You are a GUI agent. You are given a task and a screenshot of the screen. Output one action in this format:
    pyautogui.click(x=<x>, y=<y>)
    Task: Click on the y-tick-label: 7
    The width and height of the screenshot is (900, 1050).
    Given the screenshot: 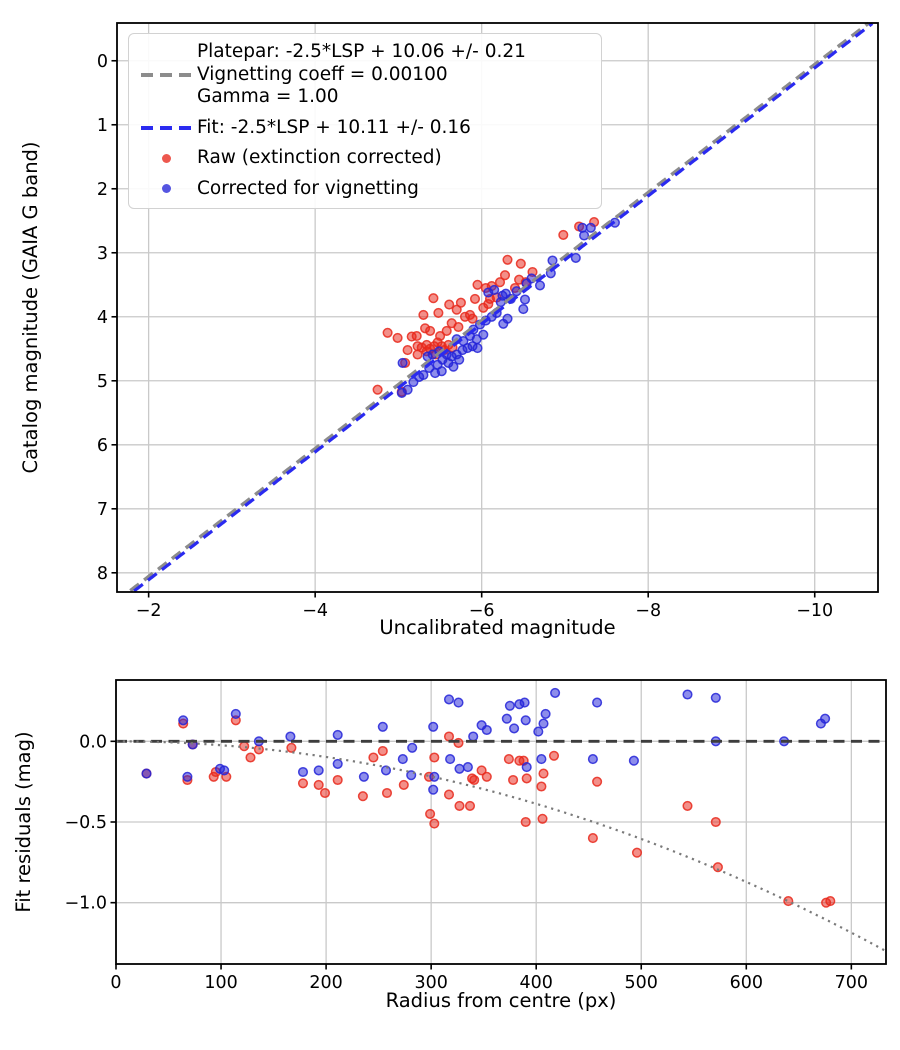 What is the action you would take?
    pyautogui.click(x=102, y=510)
    